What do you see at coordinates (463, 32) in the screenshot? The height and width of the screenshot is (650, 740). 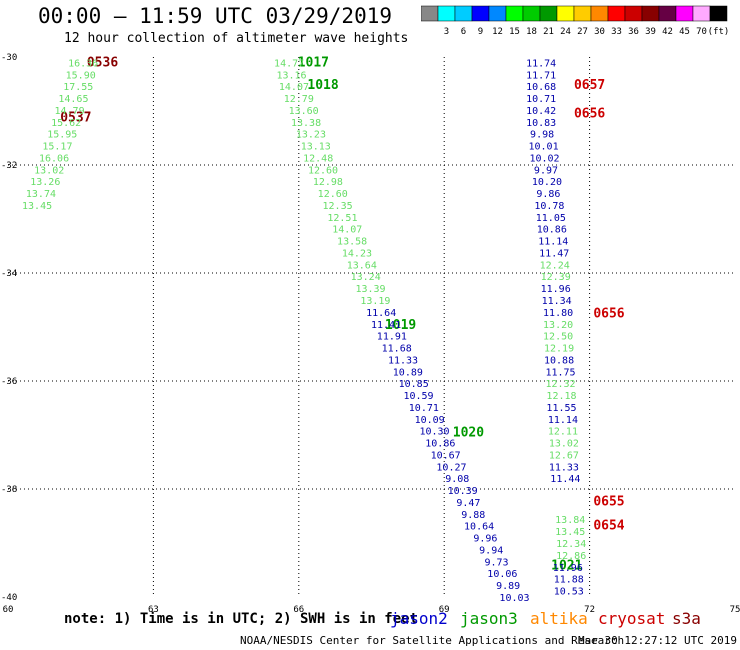 I see `colorbar-label: 6` at bounding box center [463, 32].